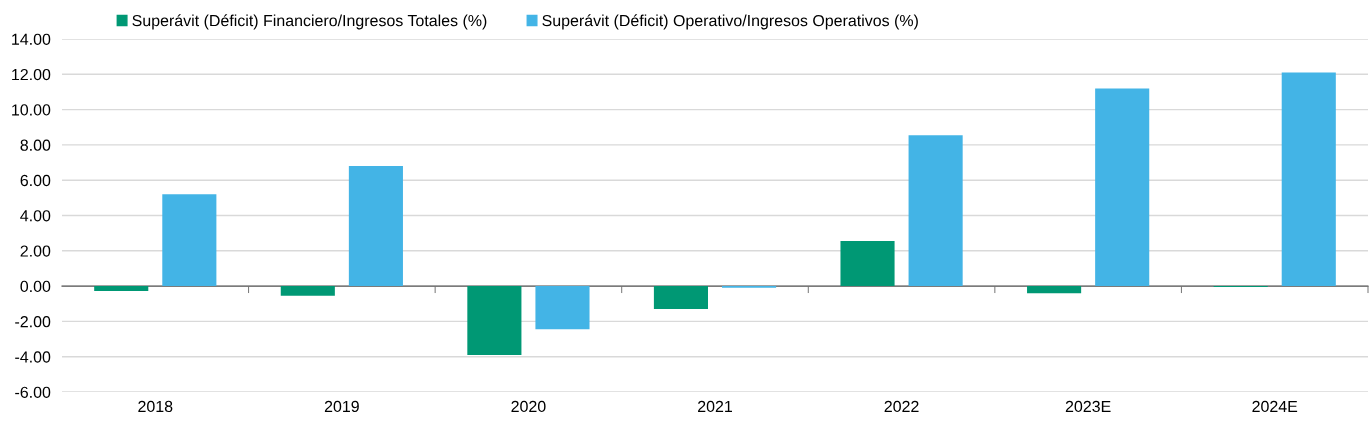  Describe the element at coordinates (31, 39) in the screenshot. I see `y-tick-label: 14.00` at that location.